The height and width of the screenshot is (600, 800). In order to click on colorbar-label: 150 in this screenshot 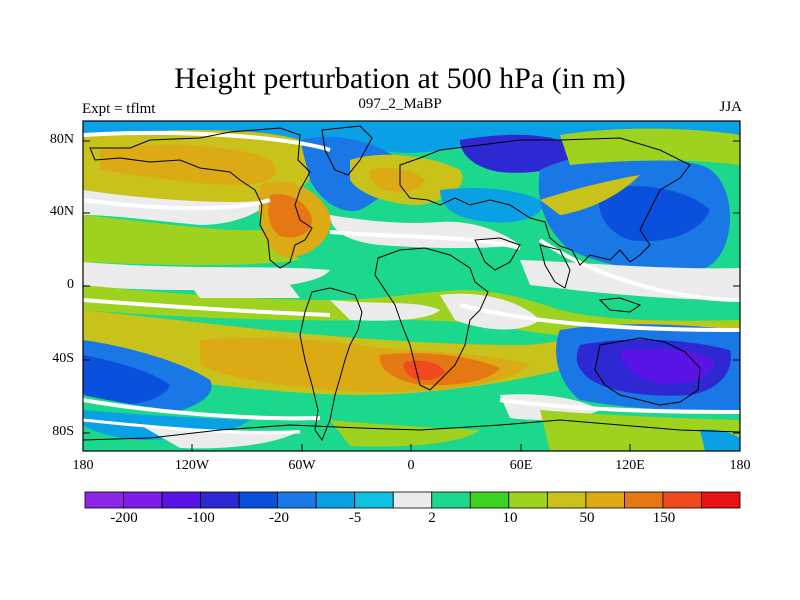, I will do `click(664, 518)`.